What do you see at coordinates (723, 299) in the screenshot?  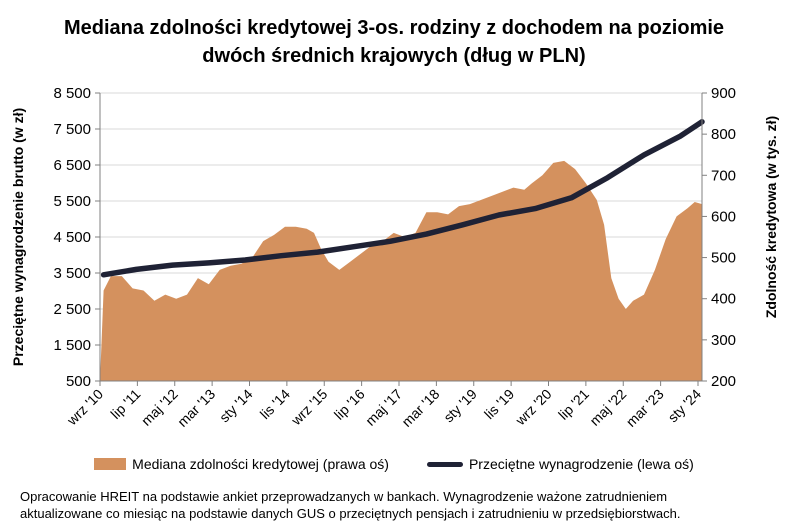 I see `y-right-tick-label-5: 400` at bounding box center [723, 299].